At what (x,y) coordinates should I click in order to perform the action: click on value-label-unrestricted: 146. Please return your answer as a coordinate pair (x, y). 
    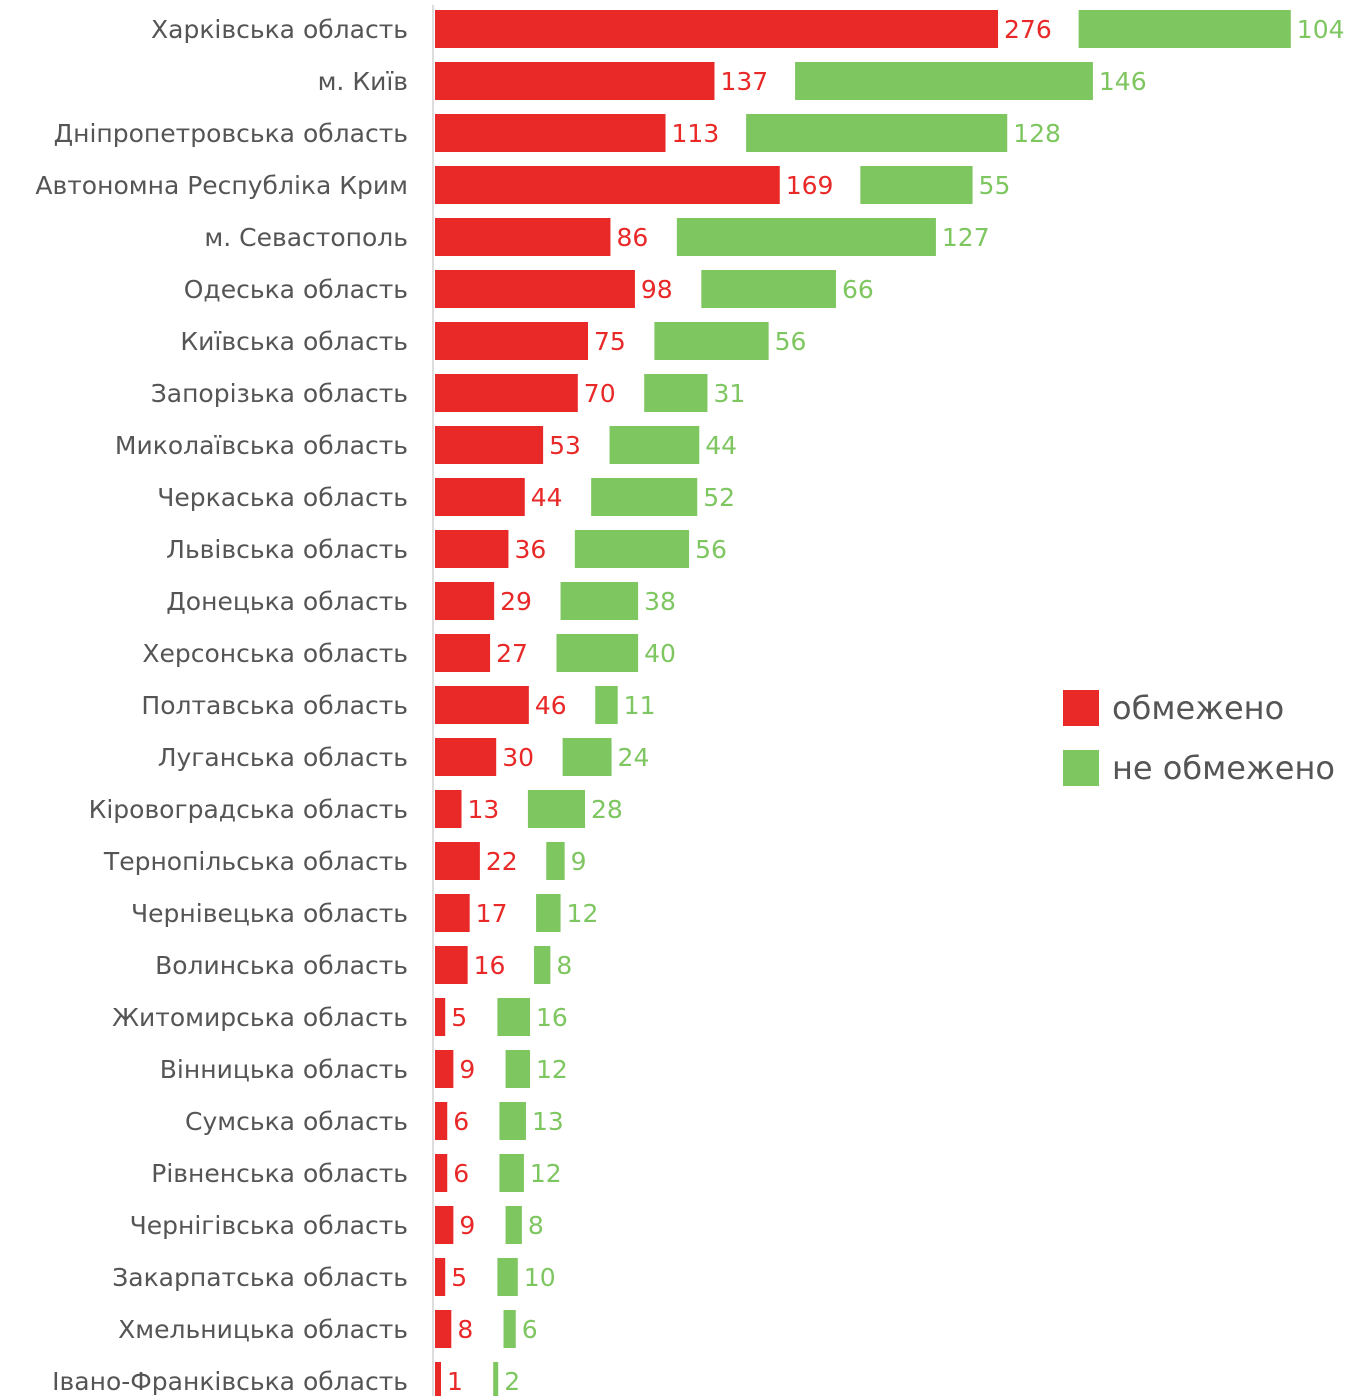
    Looking at the image, I should click on (1123, 81).